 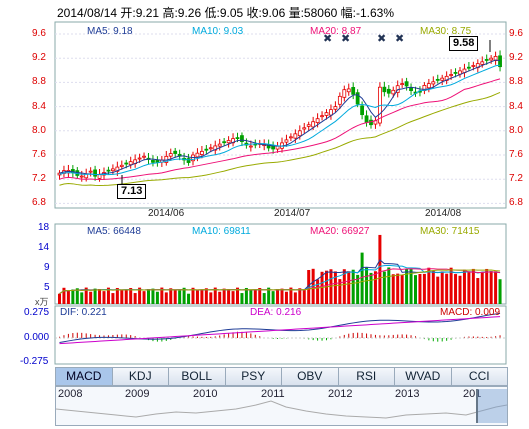 What do you see at coordinates (281, 406) in the screenshot?
I see `timeline-overview: 2008 2009 2010 2011 2012 2013 201` at bounding box center [281, 406].